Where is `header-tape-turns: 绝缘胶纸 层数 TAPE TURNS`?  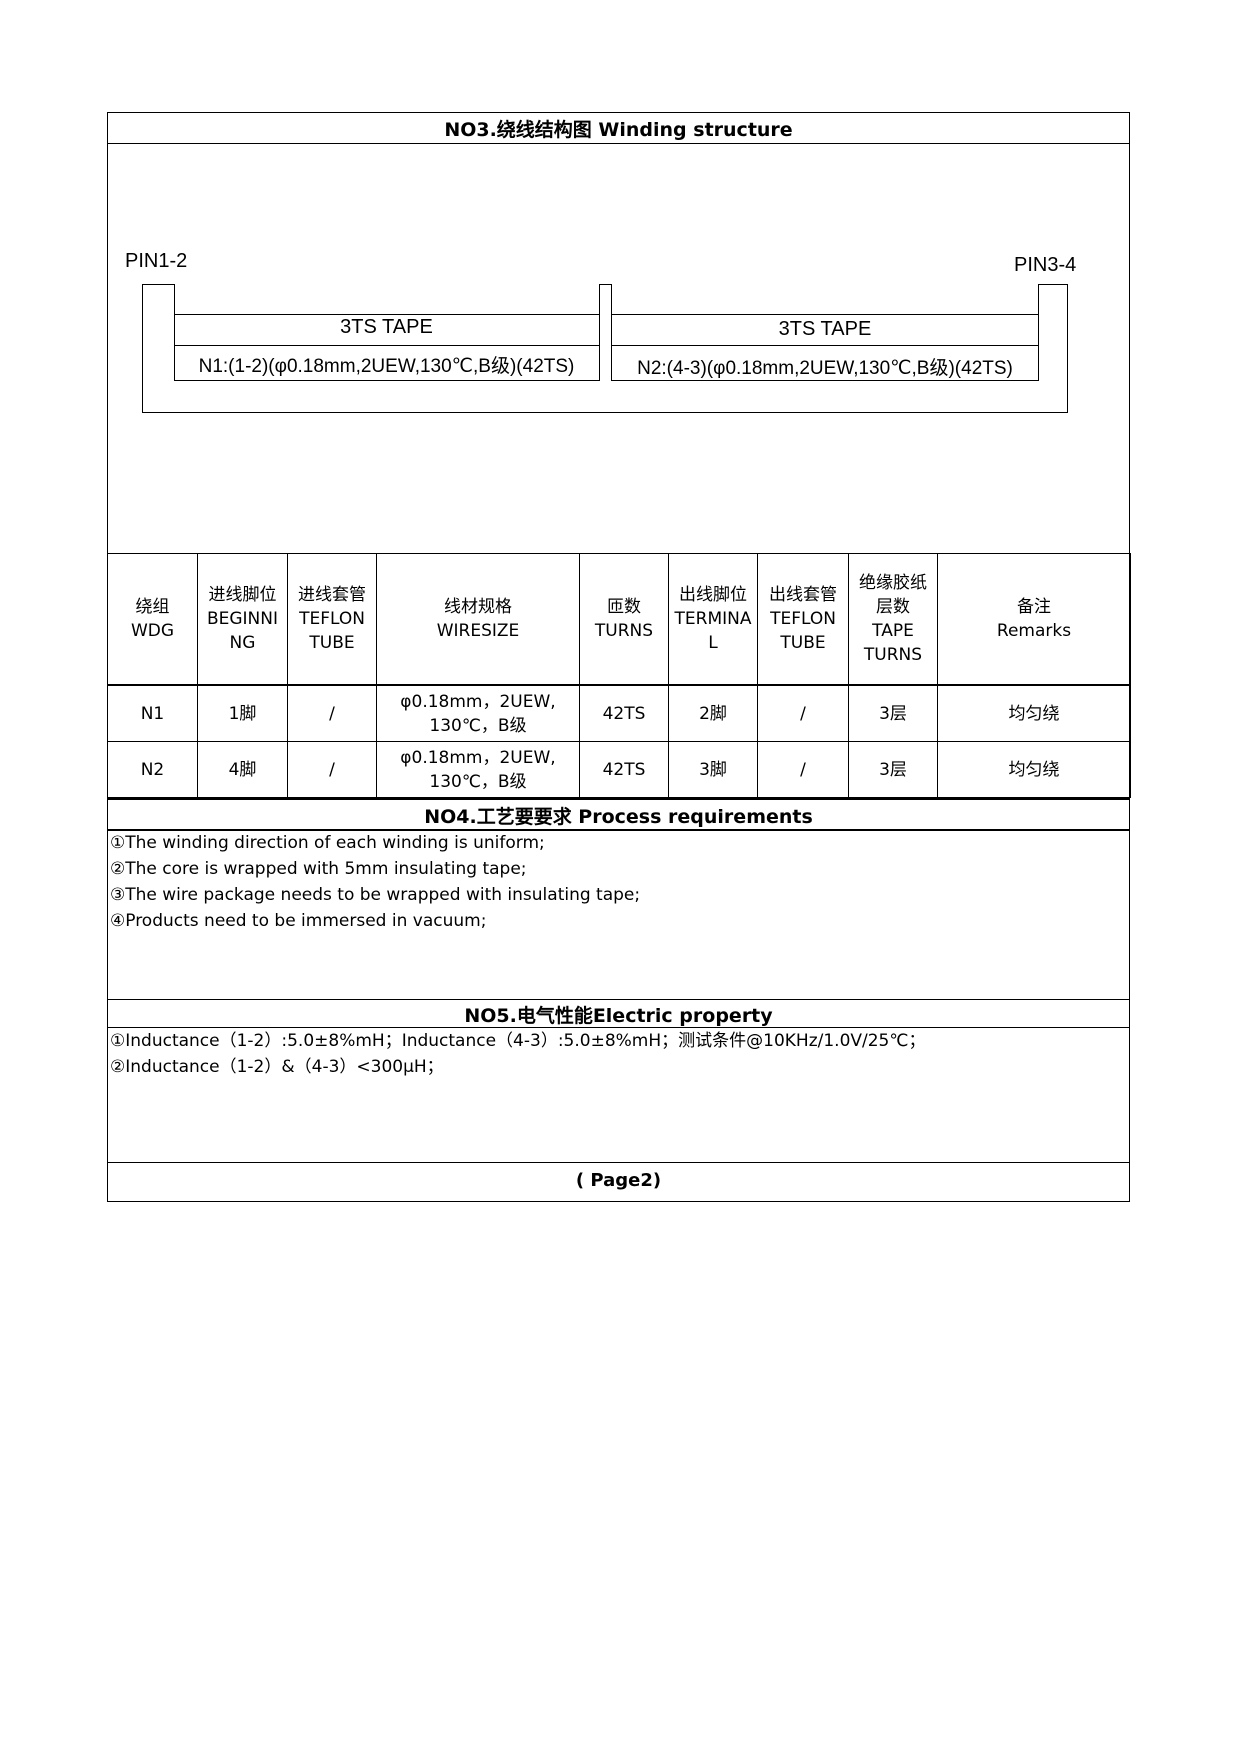
header-tape-turns: 绝缘胶纸 层数 TAPE TURNS is located at coordinates (893, 619).